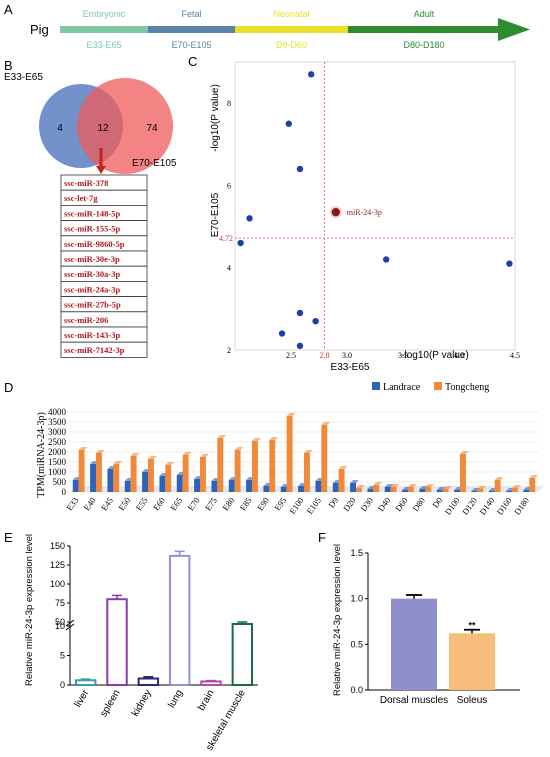 Image resolution: width=550 pixels, height=757 pixels. I want to click on y-tick-label: 500, so click(60, 482).